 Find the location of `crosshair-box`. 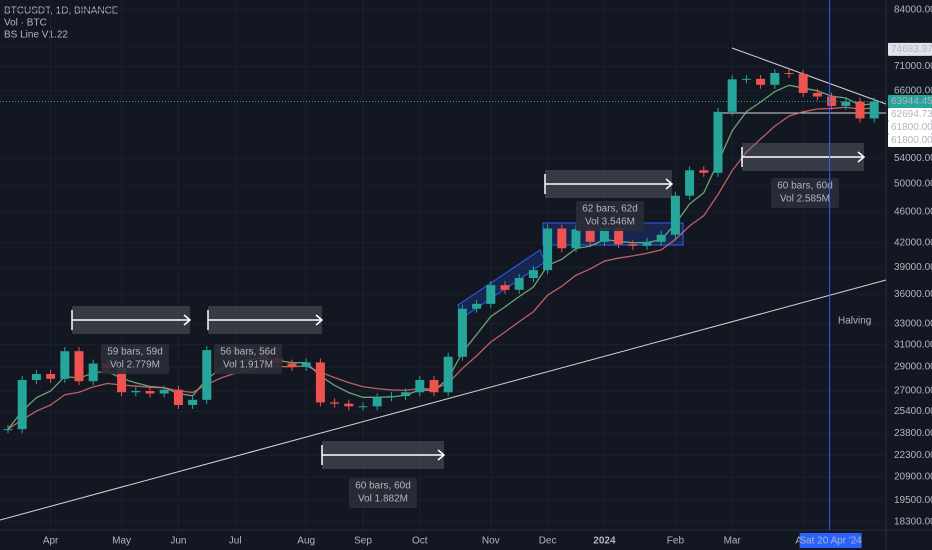

crosshair-box is located at coordinates (830, 540).